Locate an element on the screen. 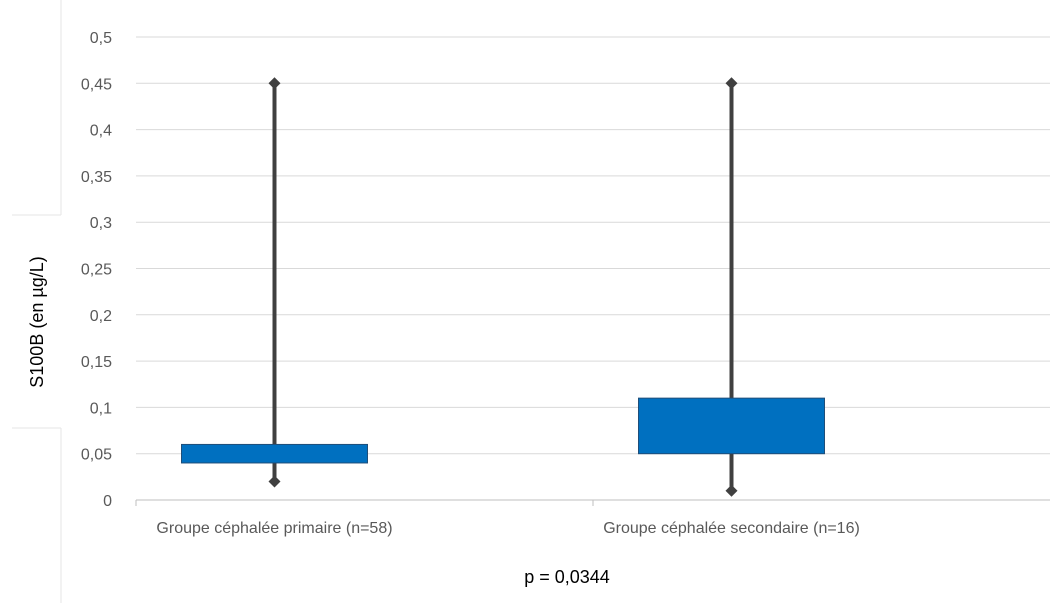  y-tick-label: 0,15 is located at coordinates (96, 362).